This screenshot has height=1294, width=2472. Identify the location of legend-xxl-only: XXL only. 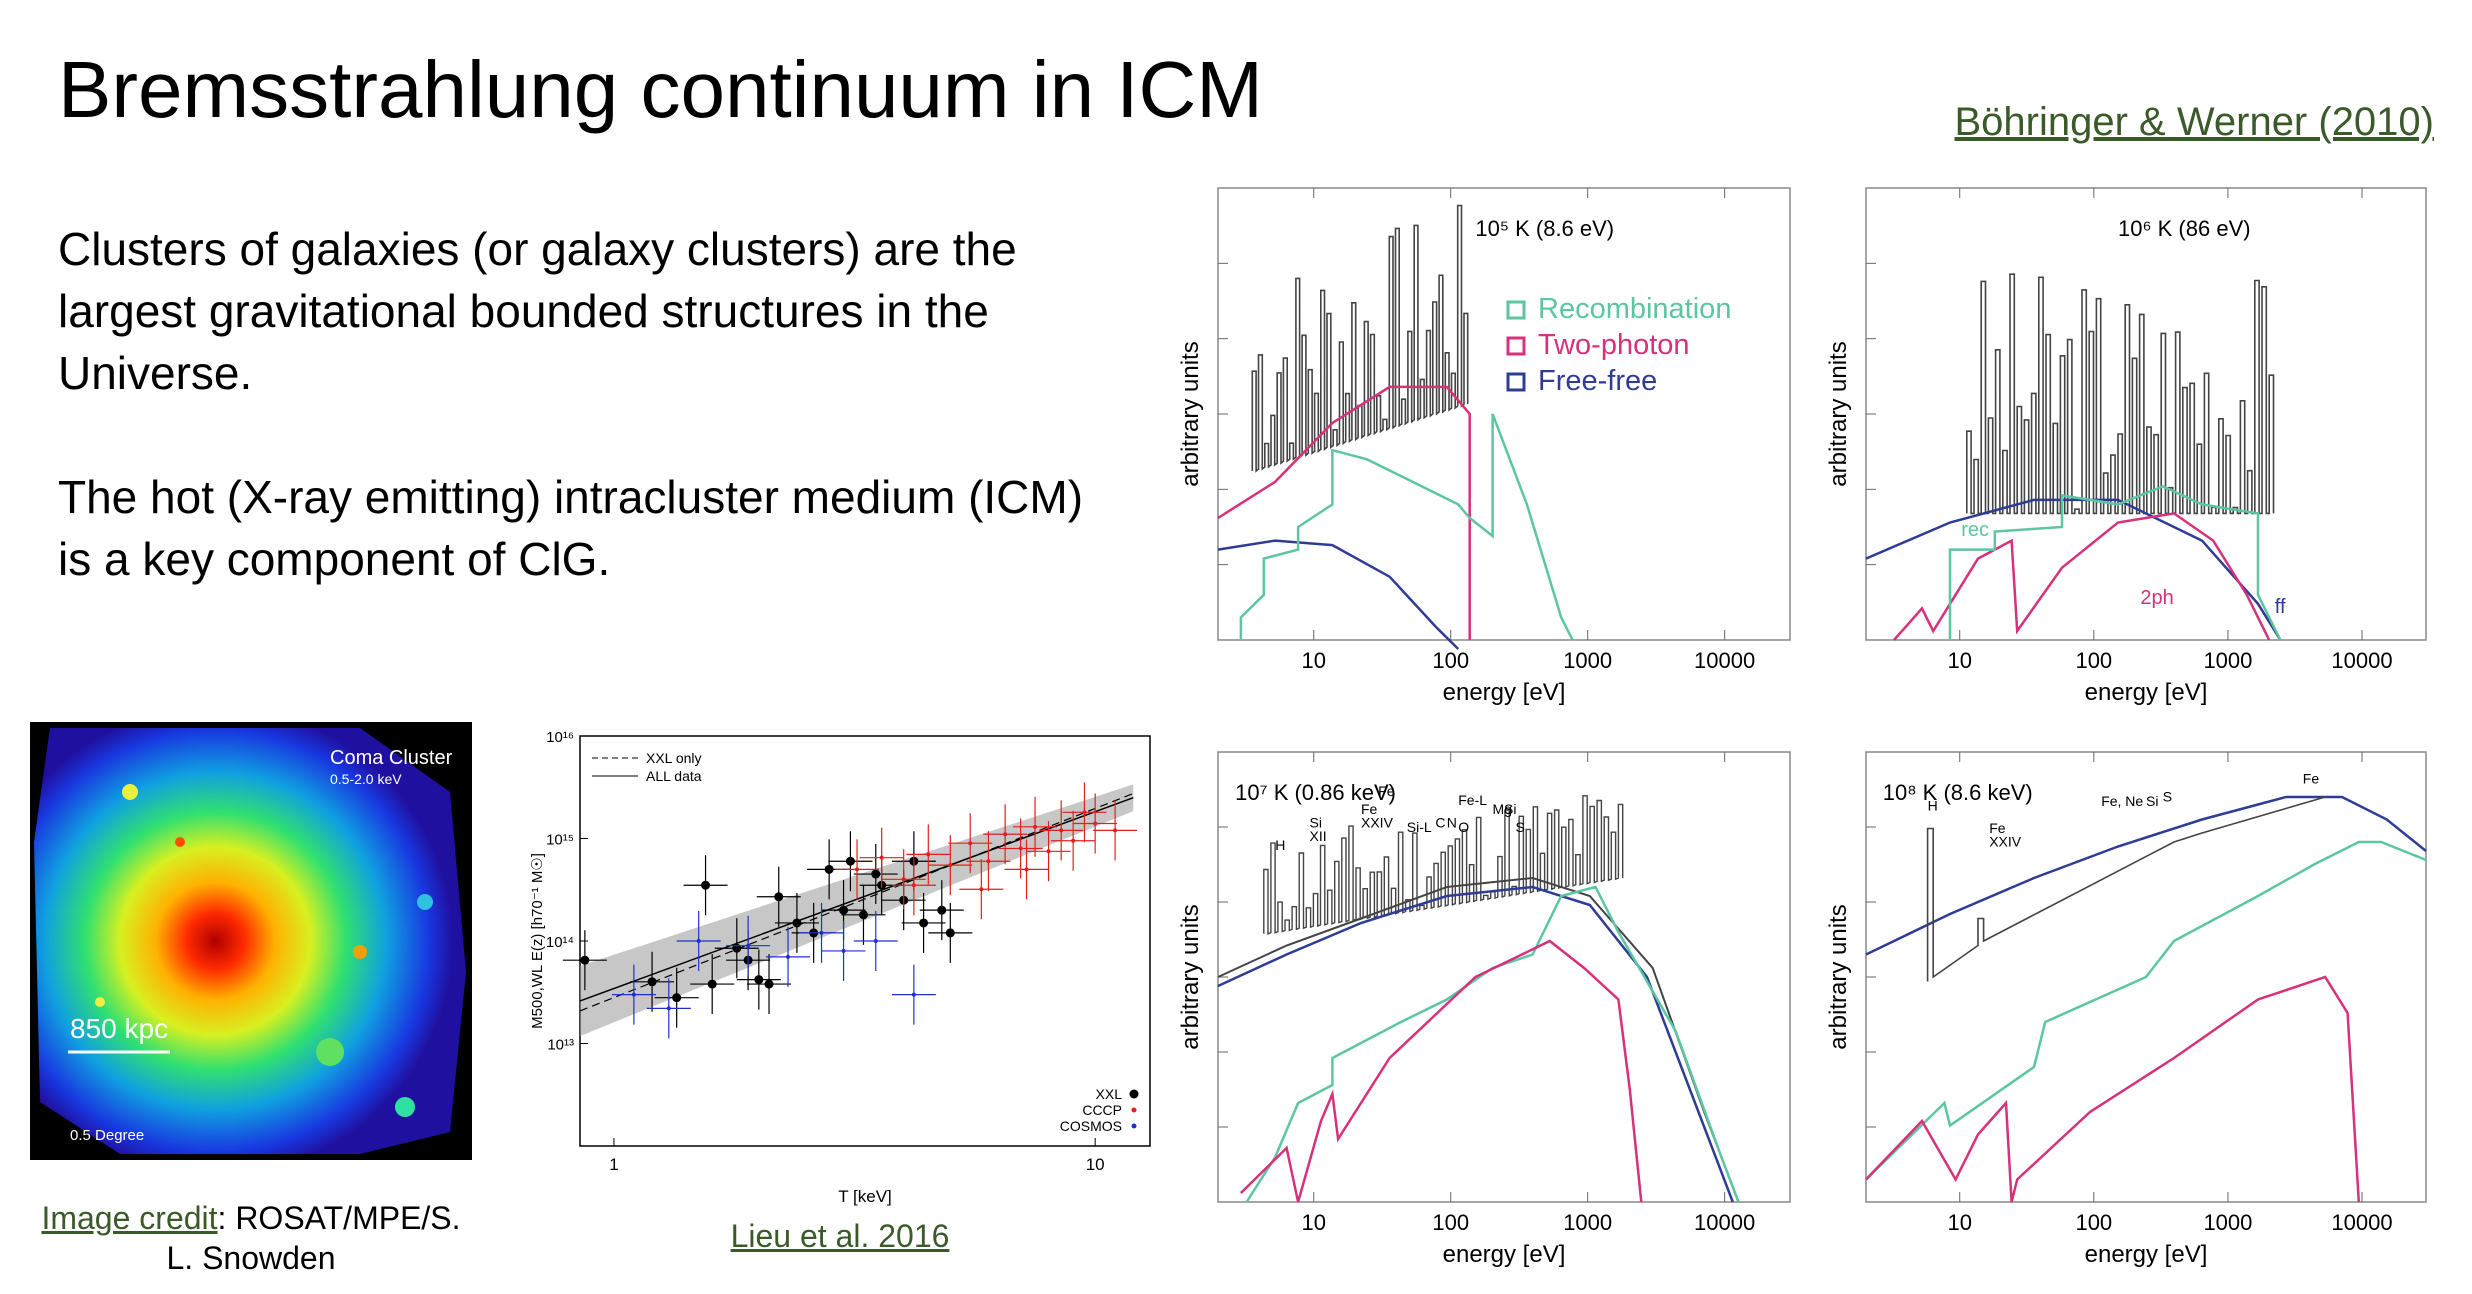
(674, 758).